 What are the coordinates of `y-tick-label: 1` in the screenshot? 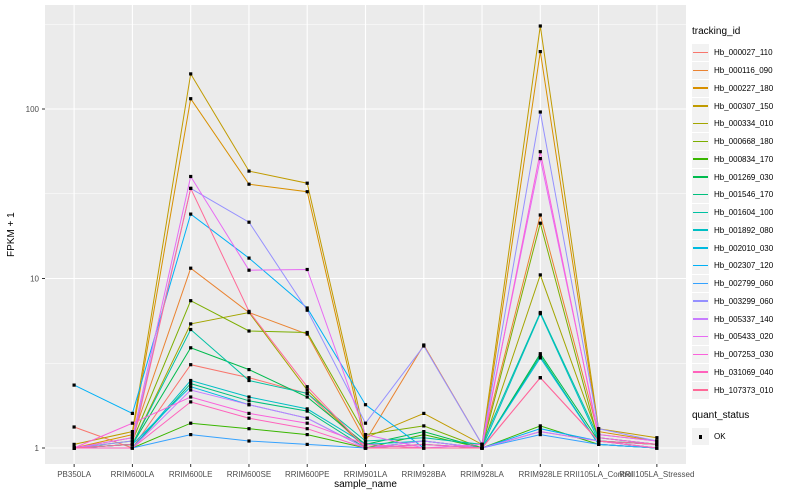 It's located at (37, 448).